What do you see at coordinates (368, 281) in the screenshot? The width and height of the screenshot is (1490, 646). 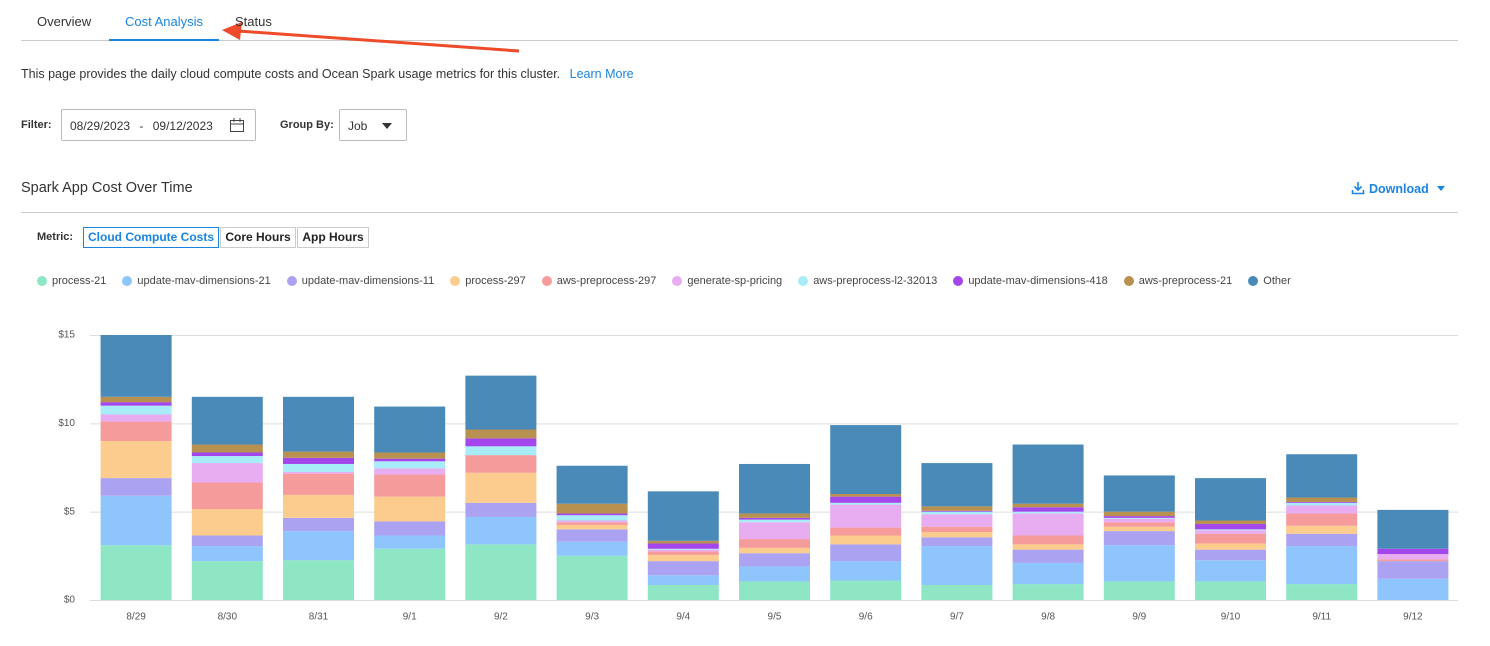 I see `legend-label: update-mav-dimensions-11` at bounding box center [368, 281].